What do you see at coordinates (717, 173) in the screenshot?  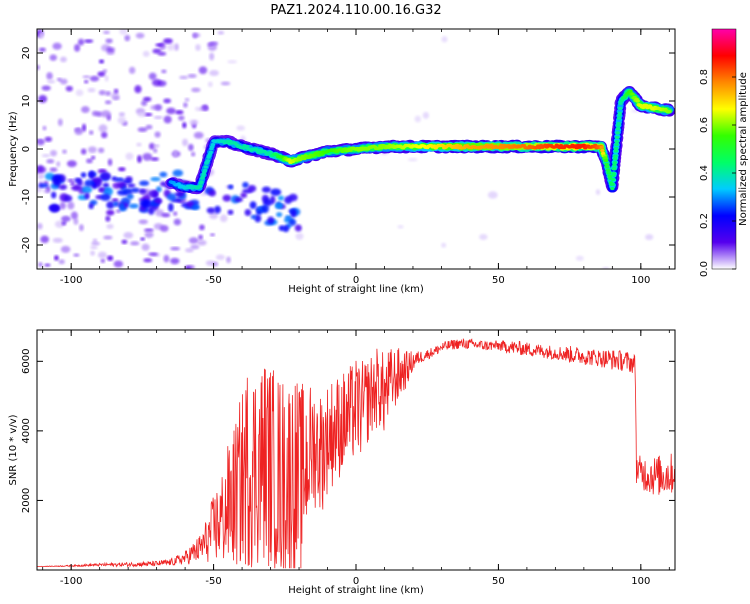 I see `colorbar-ticks: 0.0 0.2 0.4 0.6 0.8` at bounding box center [717, 173].